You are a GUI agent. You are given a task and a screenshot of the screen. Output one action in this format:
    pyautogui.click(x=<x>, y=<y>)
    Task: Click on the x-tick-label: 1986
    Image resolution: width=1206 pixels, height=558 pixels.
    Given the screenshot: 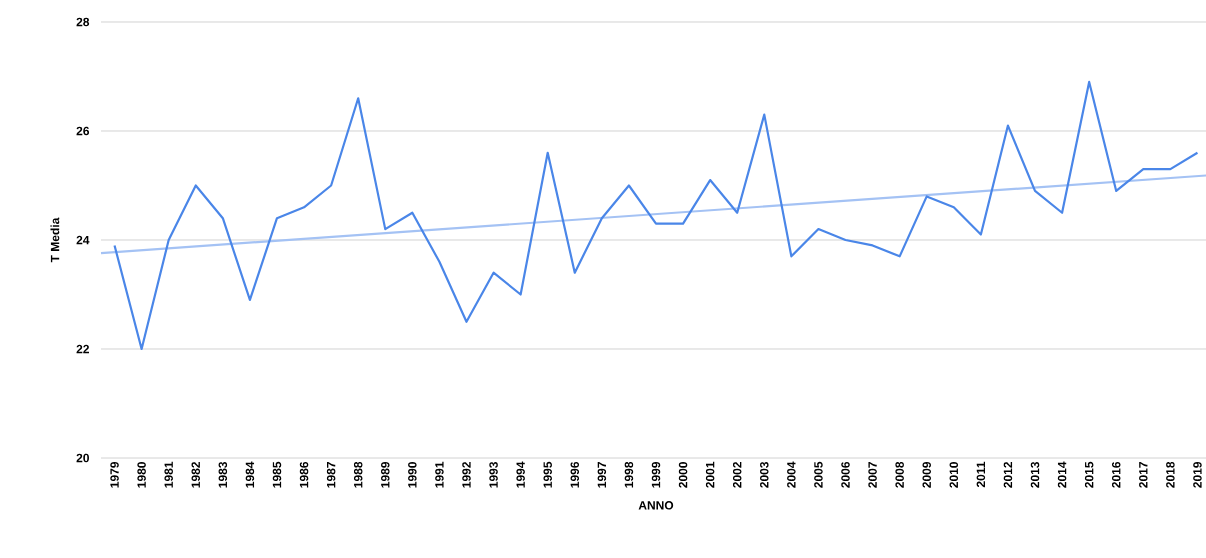 What is the action you would take?
    pyautogui.click(x=304, y=474)
    